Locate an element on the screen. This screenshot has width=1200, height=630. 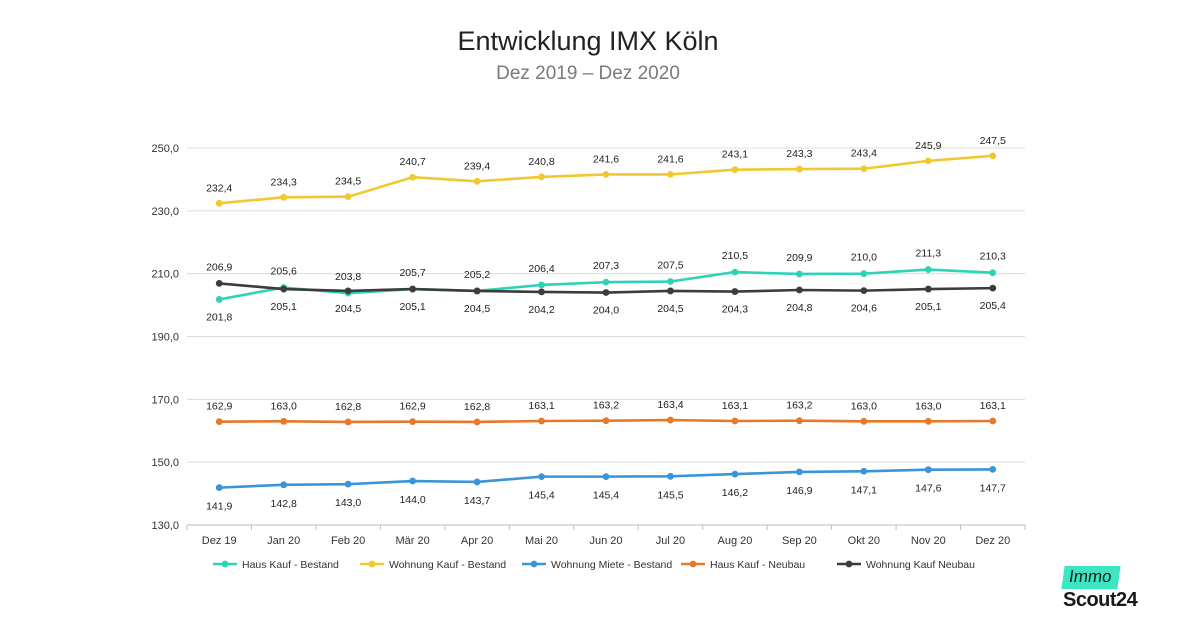
data-label: 143,0 is located at coordinates (348, 503).